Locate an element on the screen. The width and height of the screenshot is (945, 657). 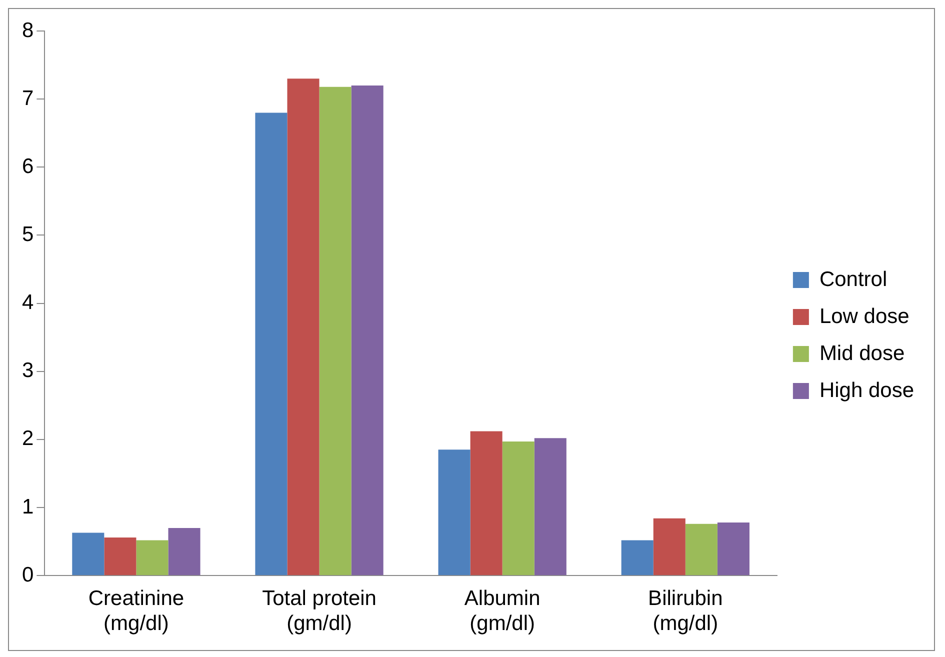
legend-label: High dose is located at coordinates (866, 390).